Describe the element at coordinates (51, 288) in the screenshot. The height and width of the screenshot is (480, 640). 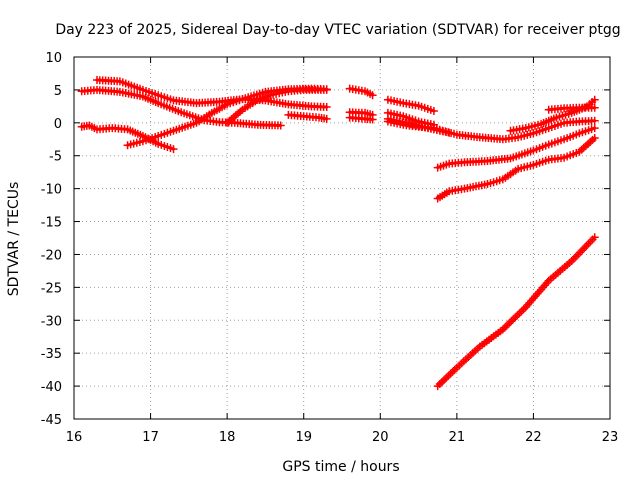
I see `y-tick-label: -25` at that location.